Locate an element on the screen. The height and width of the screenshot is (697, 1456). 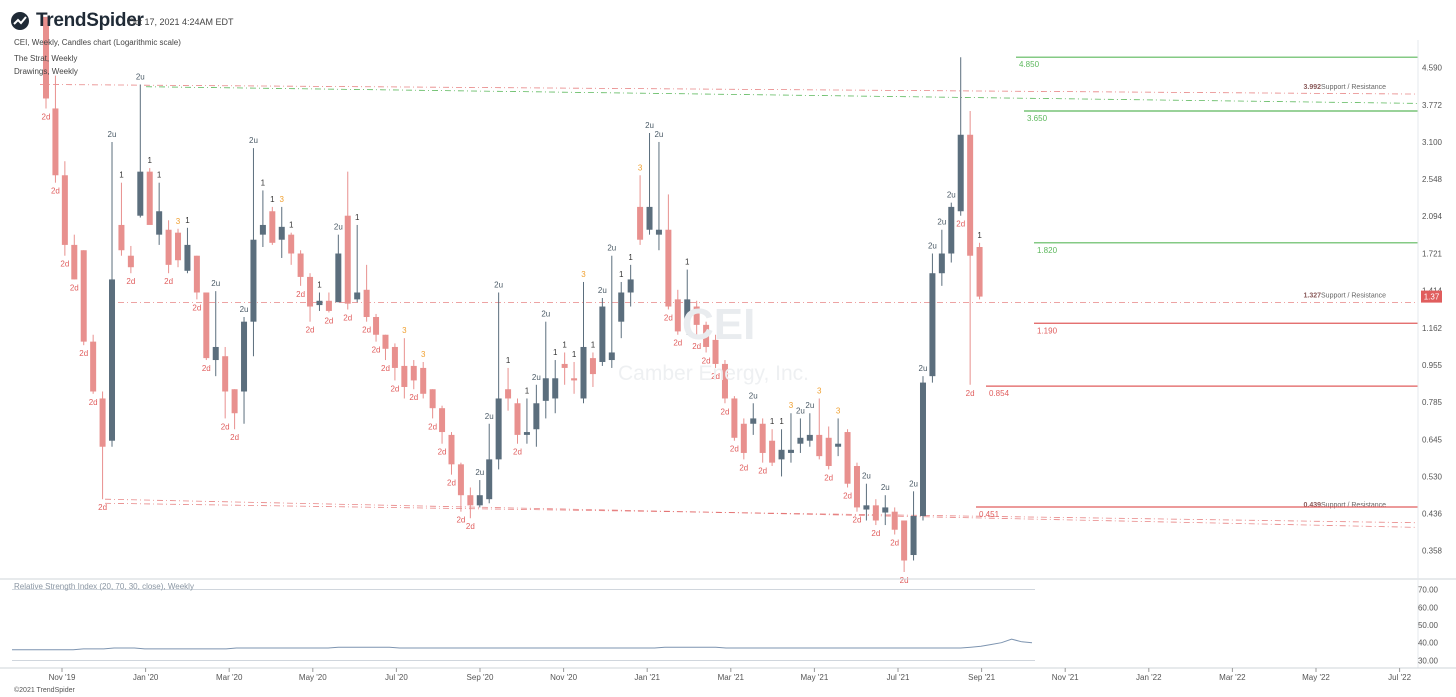
brand-logo: TrendSpider is located at coordinates (77, 21).